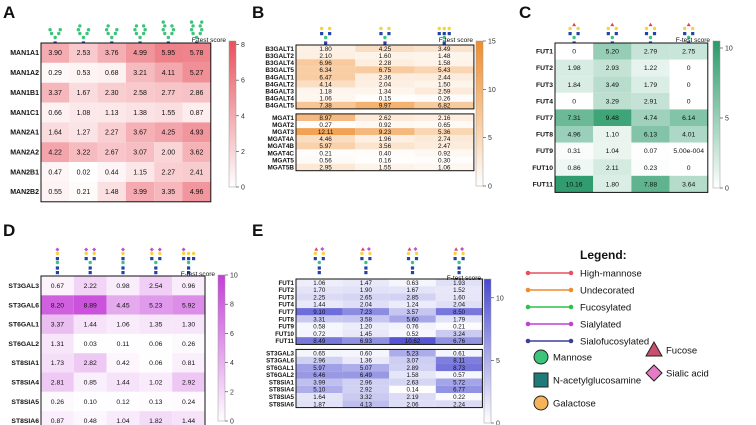 This screenshot has height=425, width=756. Describe the element at coordinates (287, 312) in the screenshot. I see `row-label: FUT7` at that location.